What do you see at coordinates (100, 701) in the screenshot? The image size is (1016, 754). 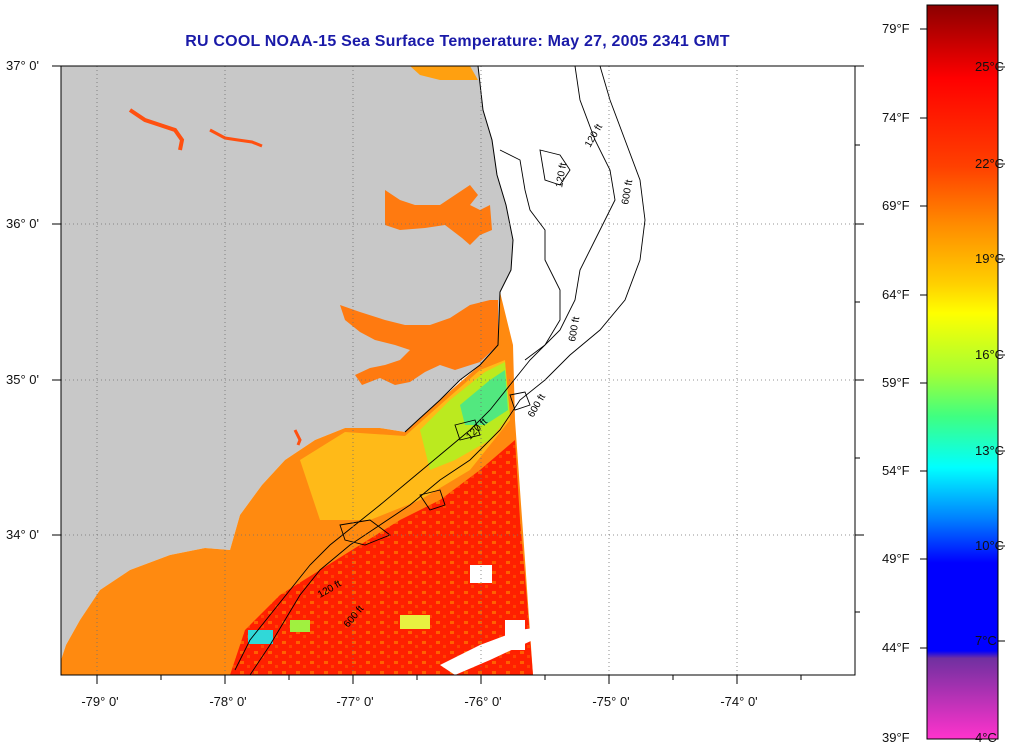 I see `longitude-label: -79° 0'` at bounding box center [100, 701].